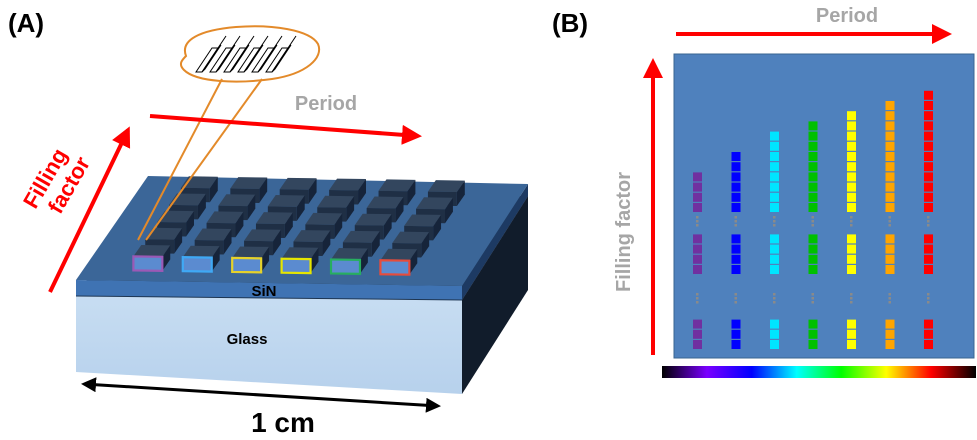  Describe the element at coordinates (285, 129) in the screenshot. I see `period-arrow-a` at that location.